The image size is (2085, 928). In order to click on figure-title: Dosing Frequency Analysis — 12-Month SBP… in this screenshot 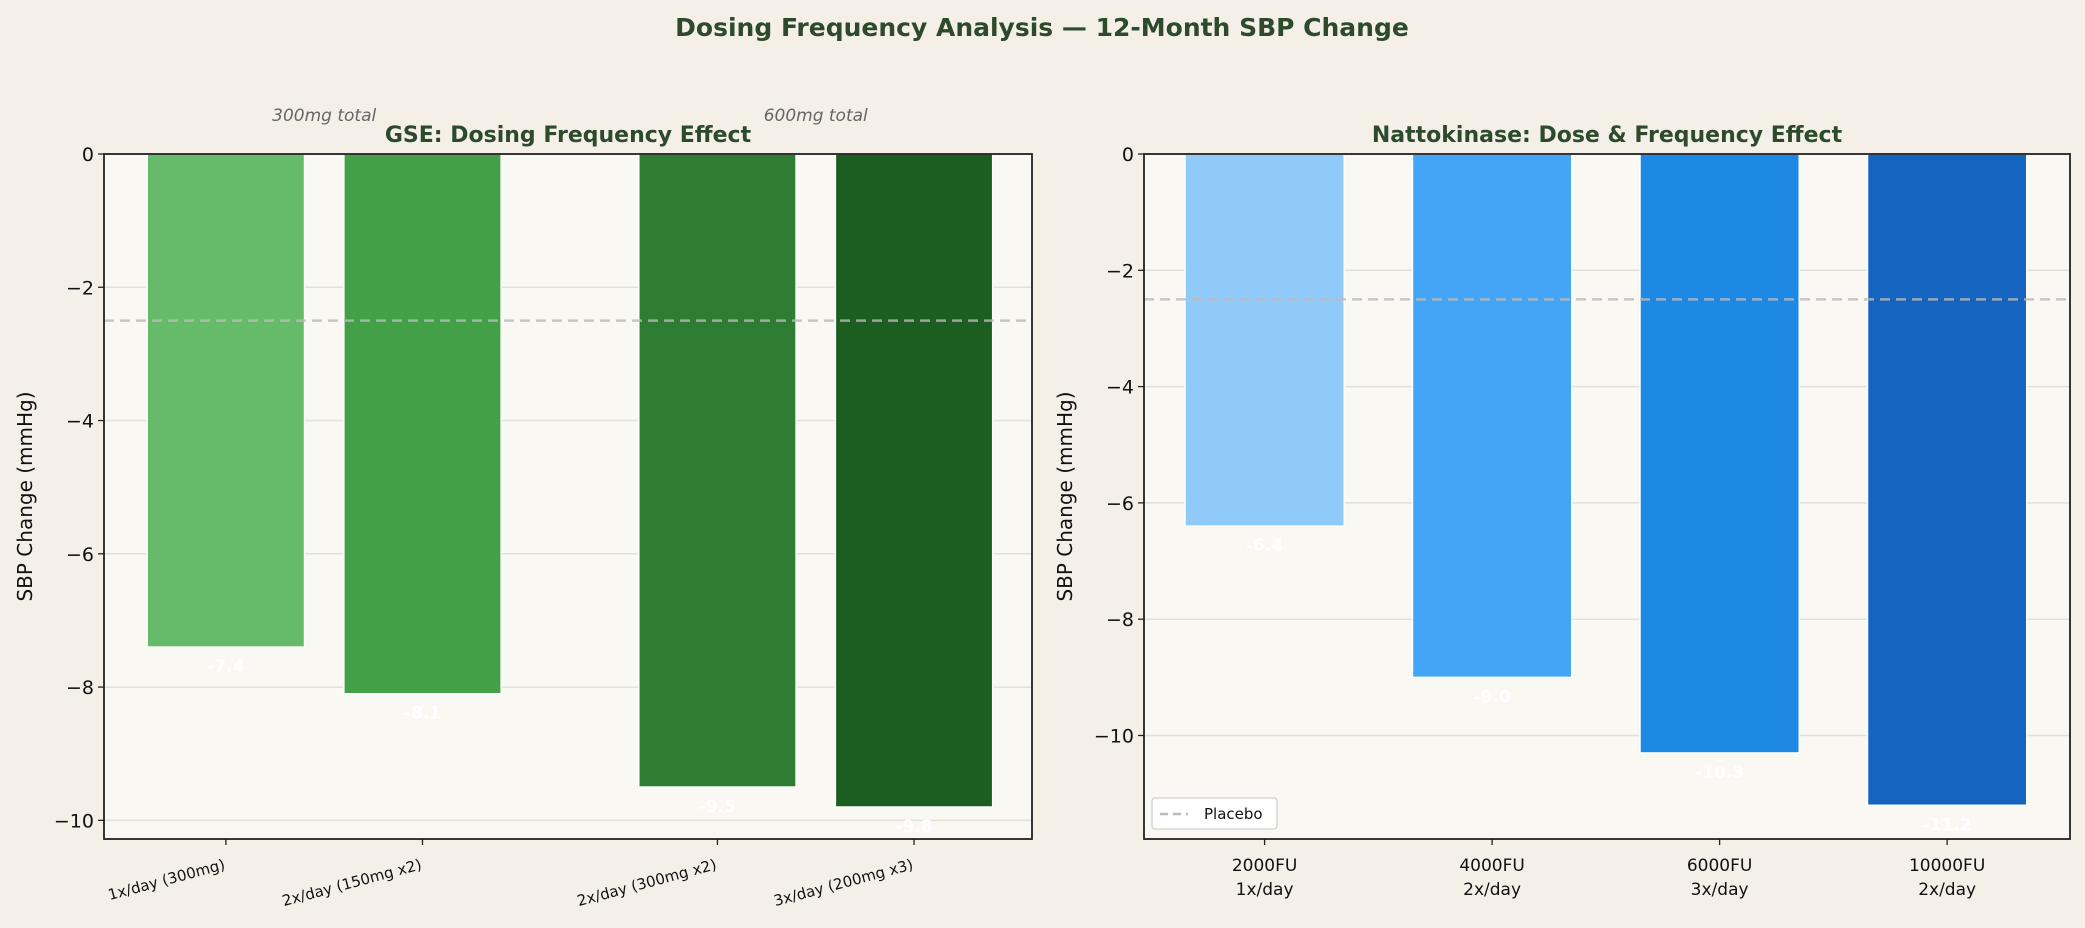, I will do `click(1042, 27)`.